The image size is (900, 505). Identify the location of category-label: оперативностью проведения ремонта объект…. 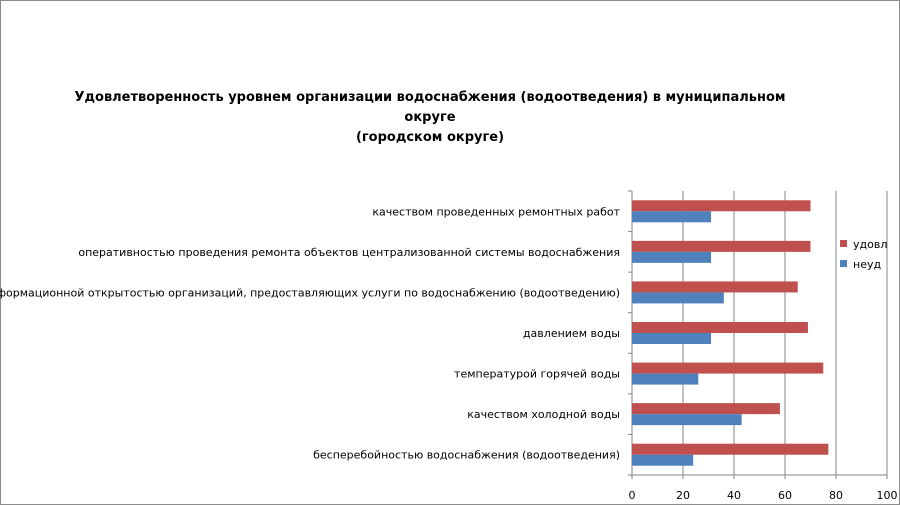
(349, 252).